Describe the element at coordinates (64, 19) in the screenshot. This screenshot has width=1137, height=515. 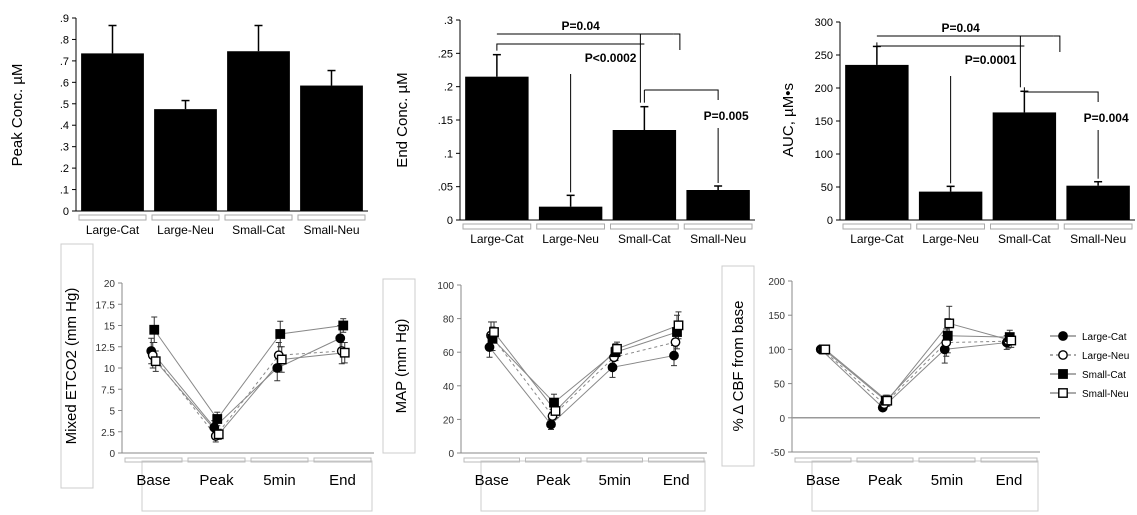
I see `y-tick-label: .9` at that location.